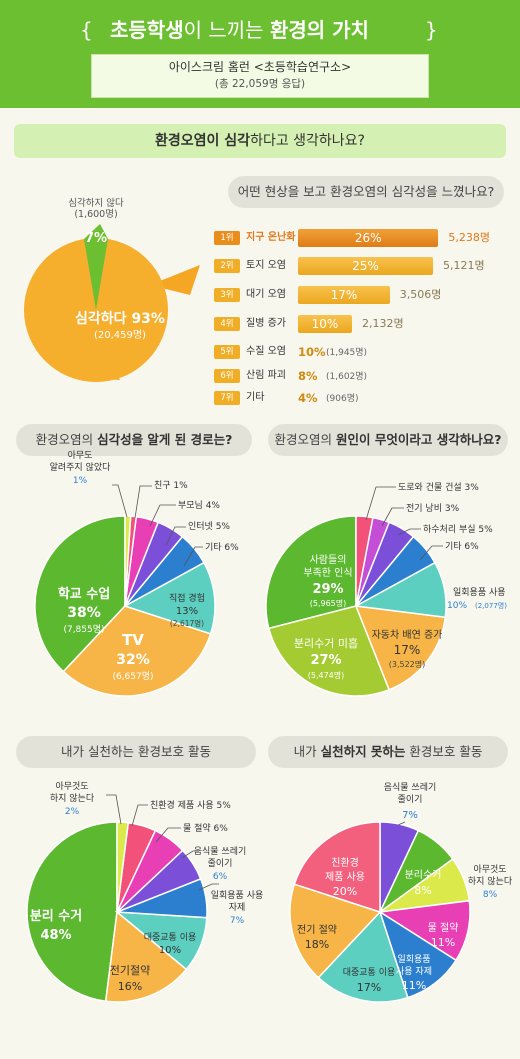  What do you see at coordinates (369, 972) in the screenshot?
I see `slice-label: 대중교통 이용` at bounding box center [369, 972].